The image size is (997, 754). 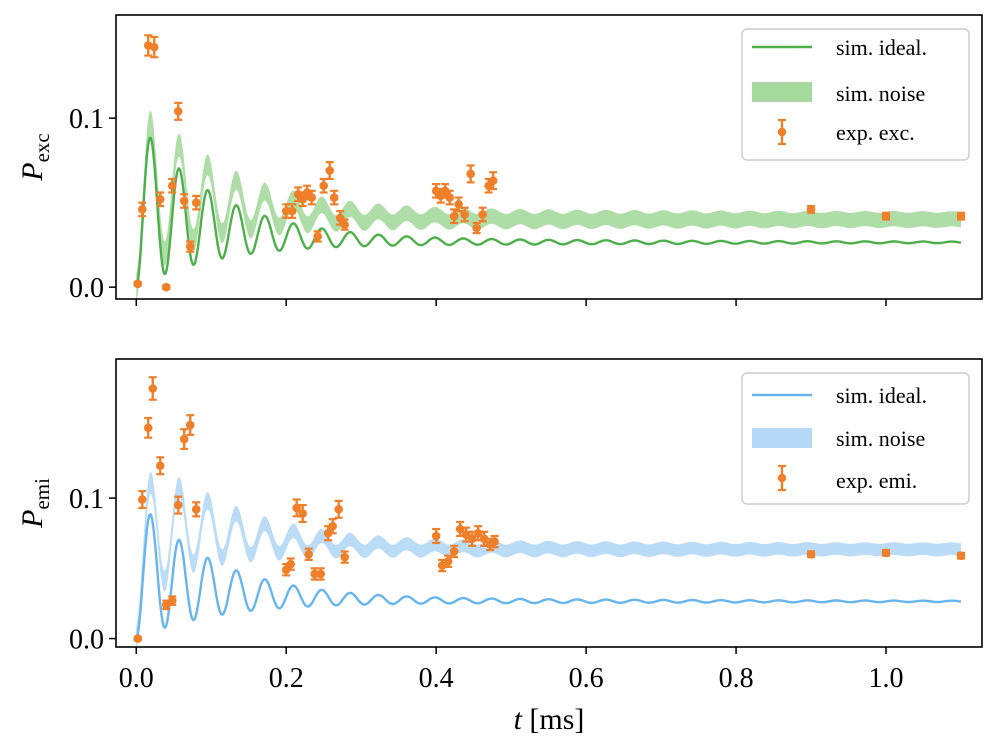 I want to click on x-tick-label: 0.2, so click(x=286, y=678).